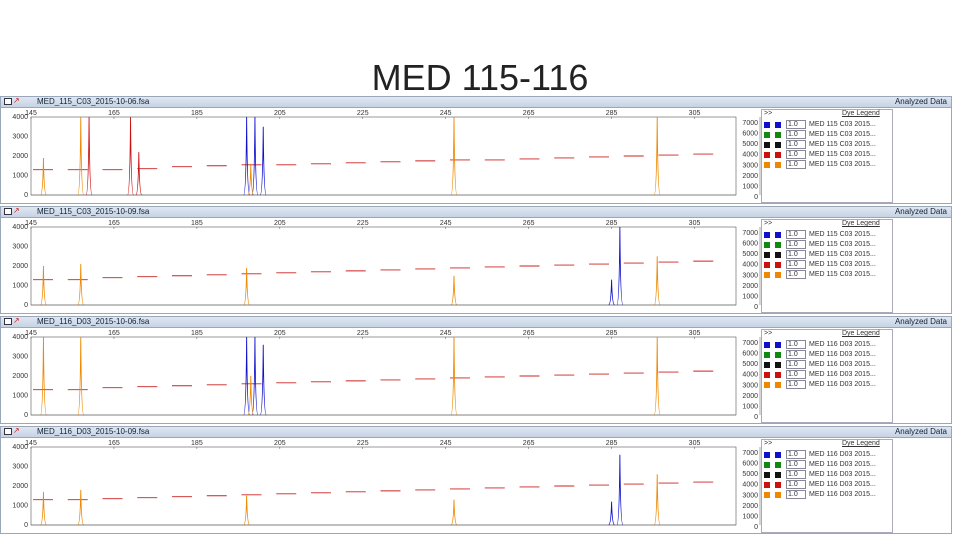 The width and height of the screenshot is (960, 540). What do you see at coordinates (920, 211) in the screenshot?
I see `analyzed-data-label: Analyzed Data` at bounding box center [920, 211].